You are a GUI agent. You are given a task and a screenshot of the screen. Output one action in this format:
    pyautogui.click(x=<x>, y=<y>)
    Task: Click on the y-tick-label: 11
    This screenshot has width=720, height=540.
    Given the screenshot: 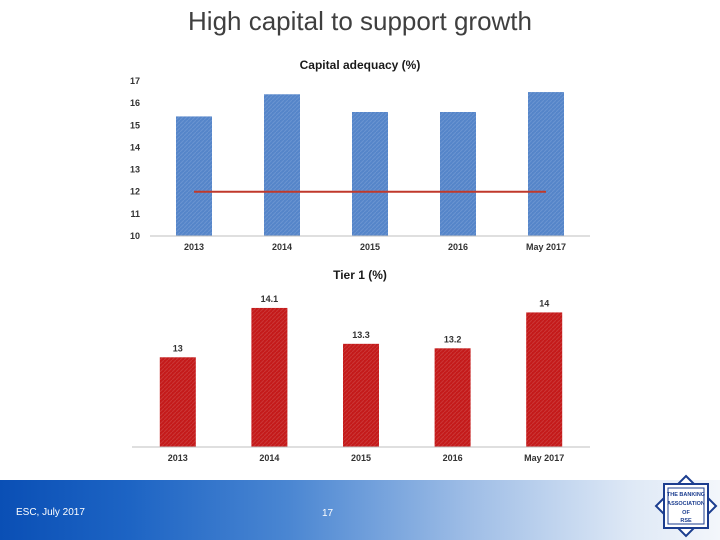 What is the action you would take?
    pyautogui.click(x=135, y=214)
    